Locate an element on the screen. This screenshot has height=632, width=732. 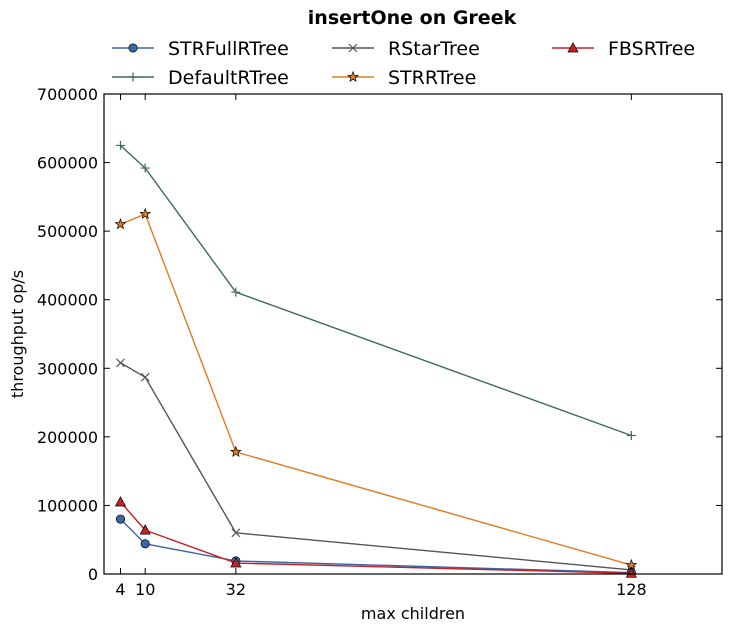
series-fbsrtree is located at coordinates (375, 537).